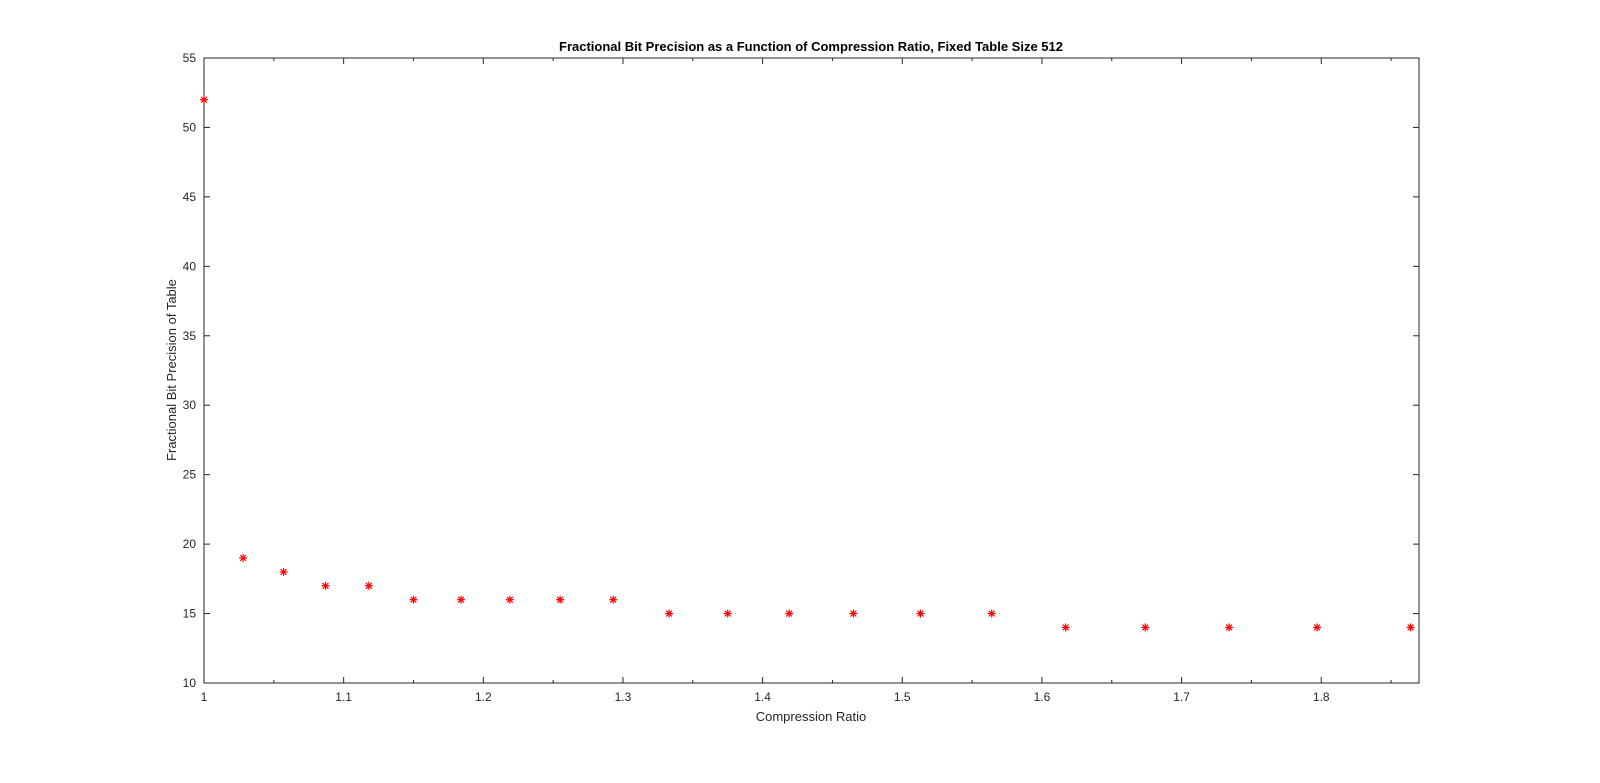 Image resolution: width=1600 pixels, height=783 pixels. Describe the element at coordinates (190, 266) in the screenshot. I see `y-tick-label: 40` at that location.